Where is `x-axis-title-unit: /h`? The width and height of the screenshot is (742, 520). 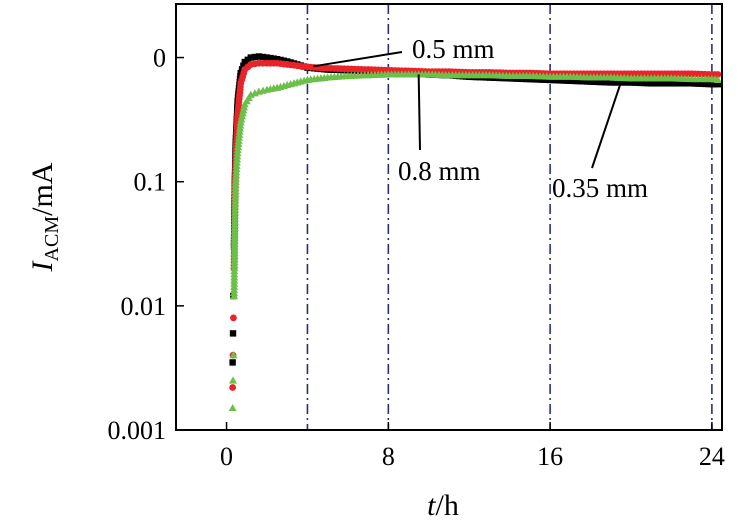
x-axis-title-unit: /h is located at coordinates (447, 504).